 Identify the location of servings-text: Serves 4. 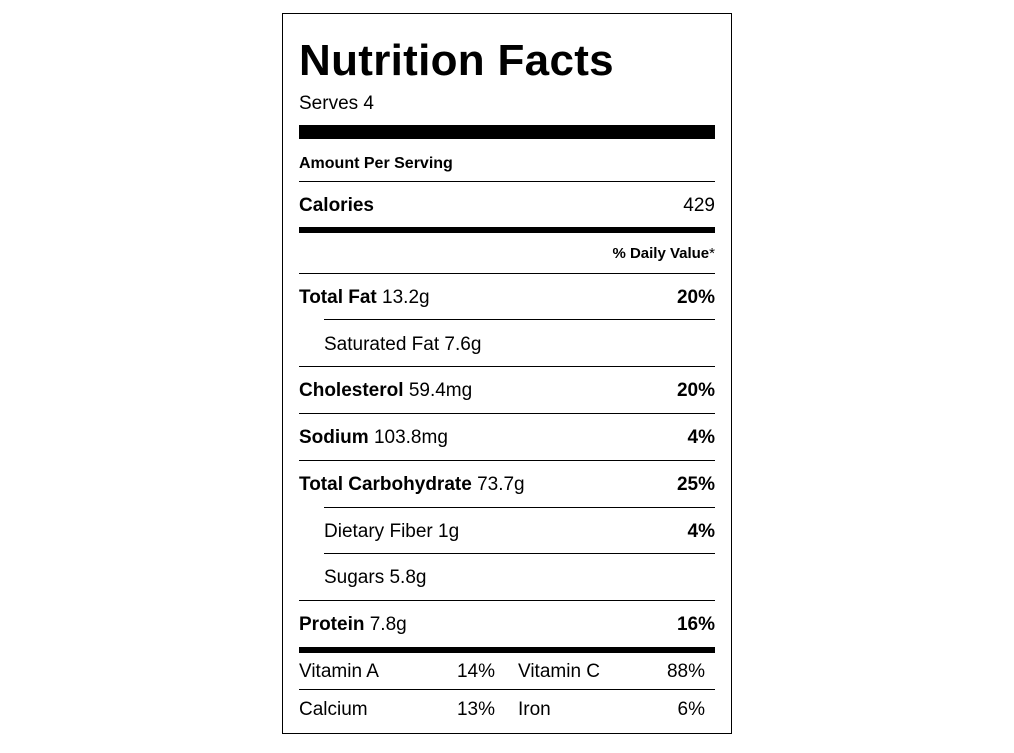
(336, 103).